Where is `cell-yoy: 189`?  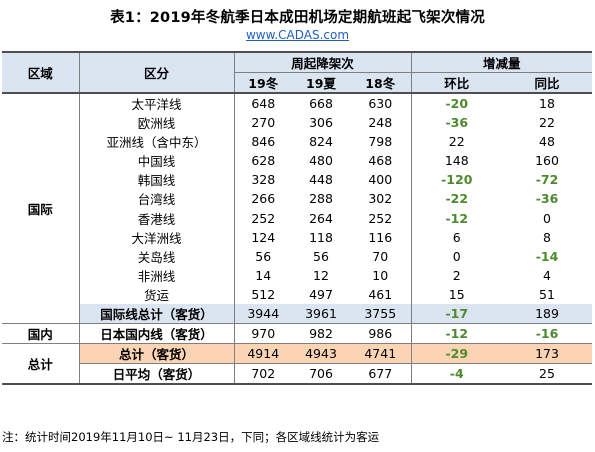
cell-yoy: 189 is located at coordinates (547, 313).